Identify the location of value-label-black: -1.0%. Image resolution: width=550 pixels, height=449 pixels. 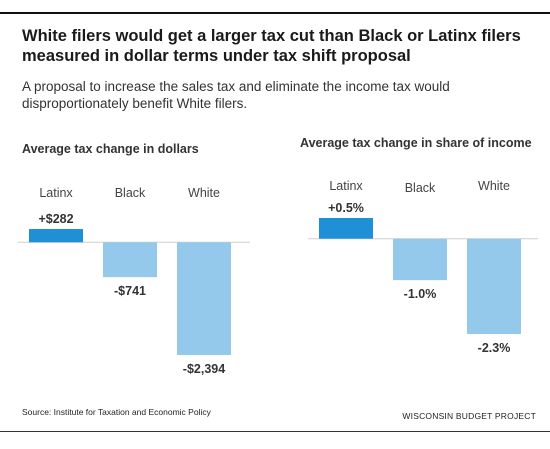
(420, 294).